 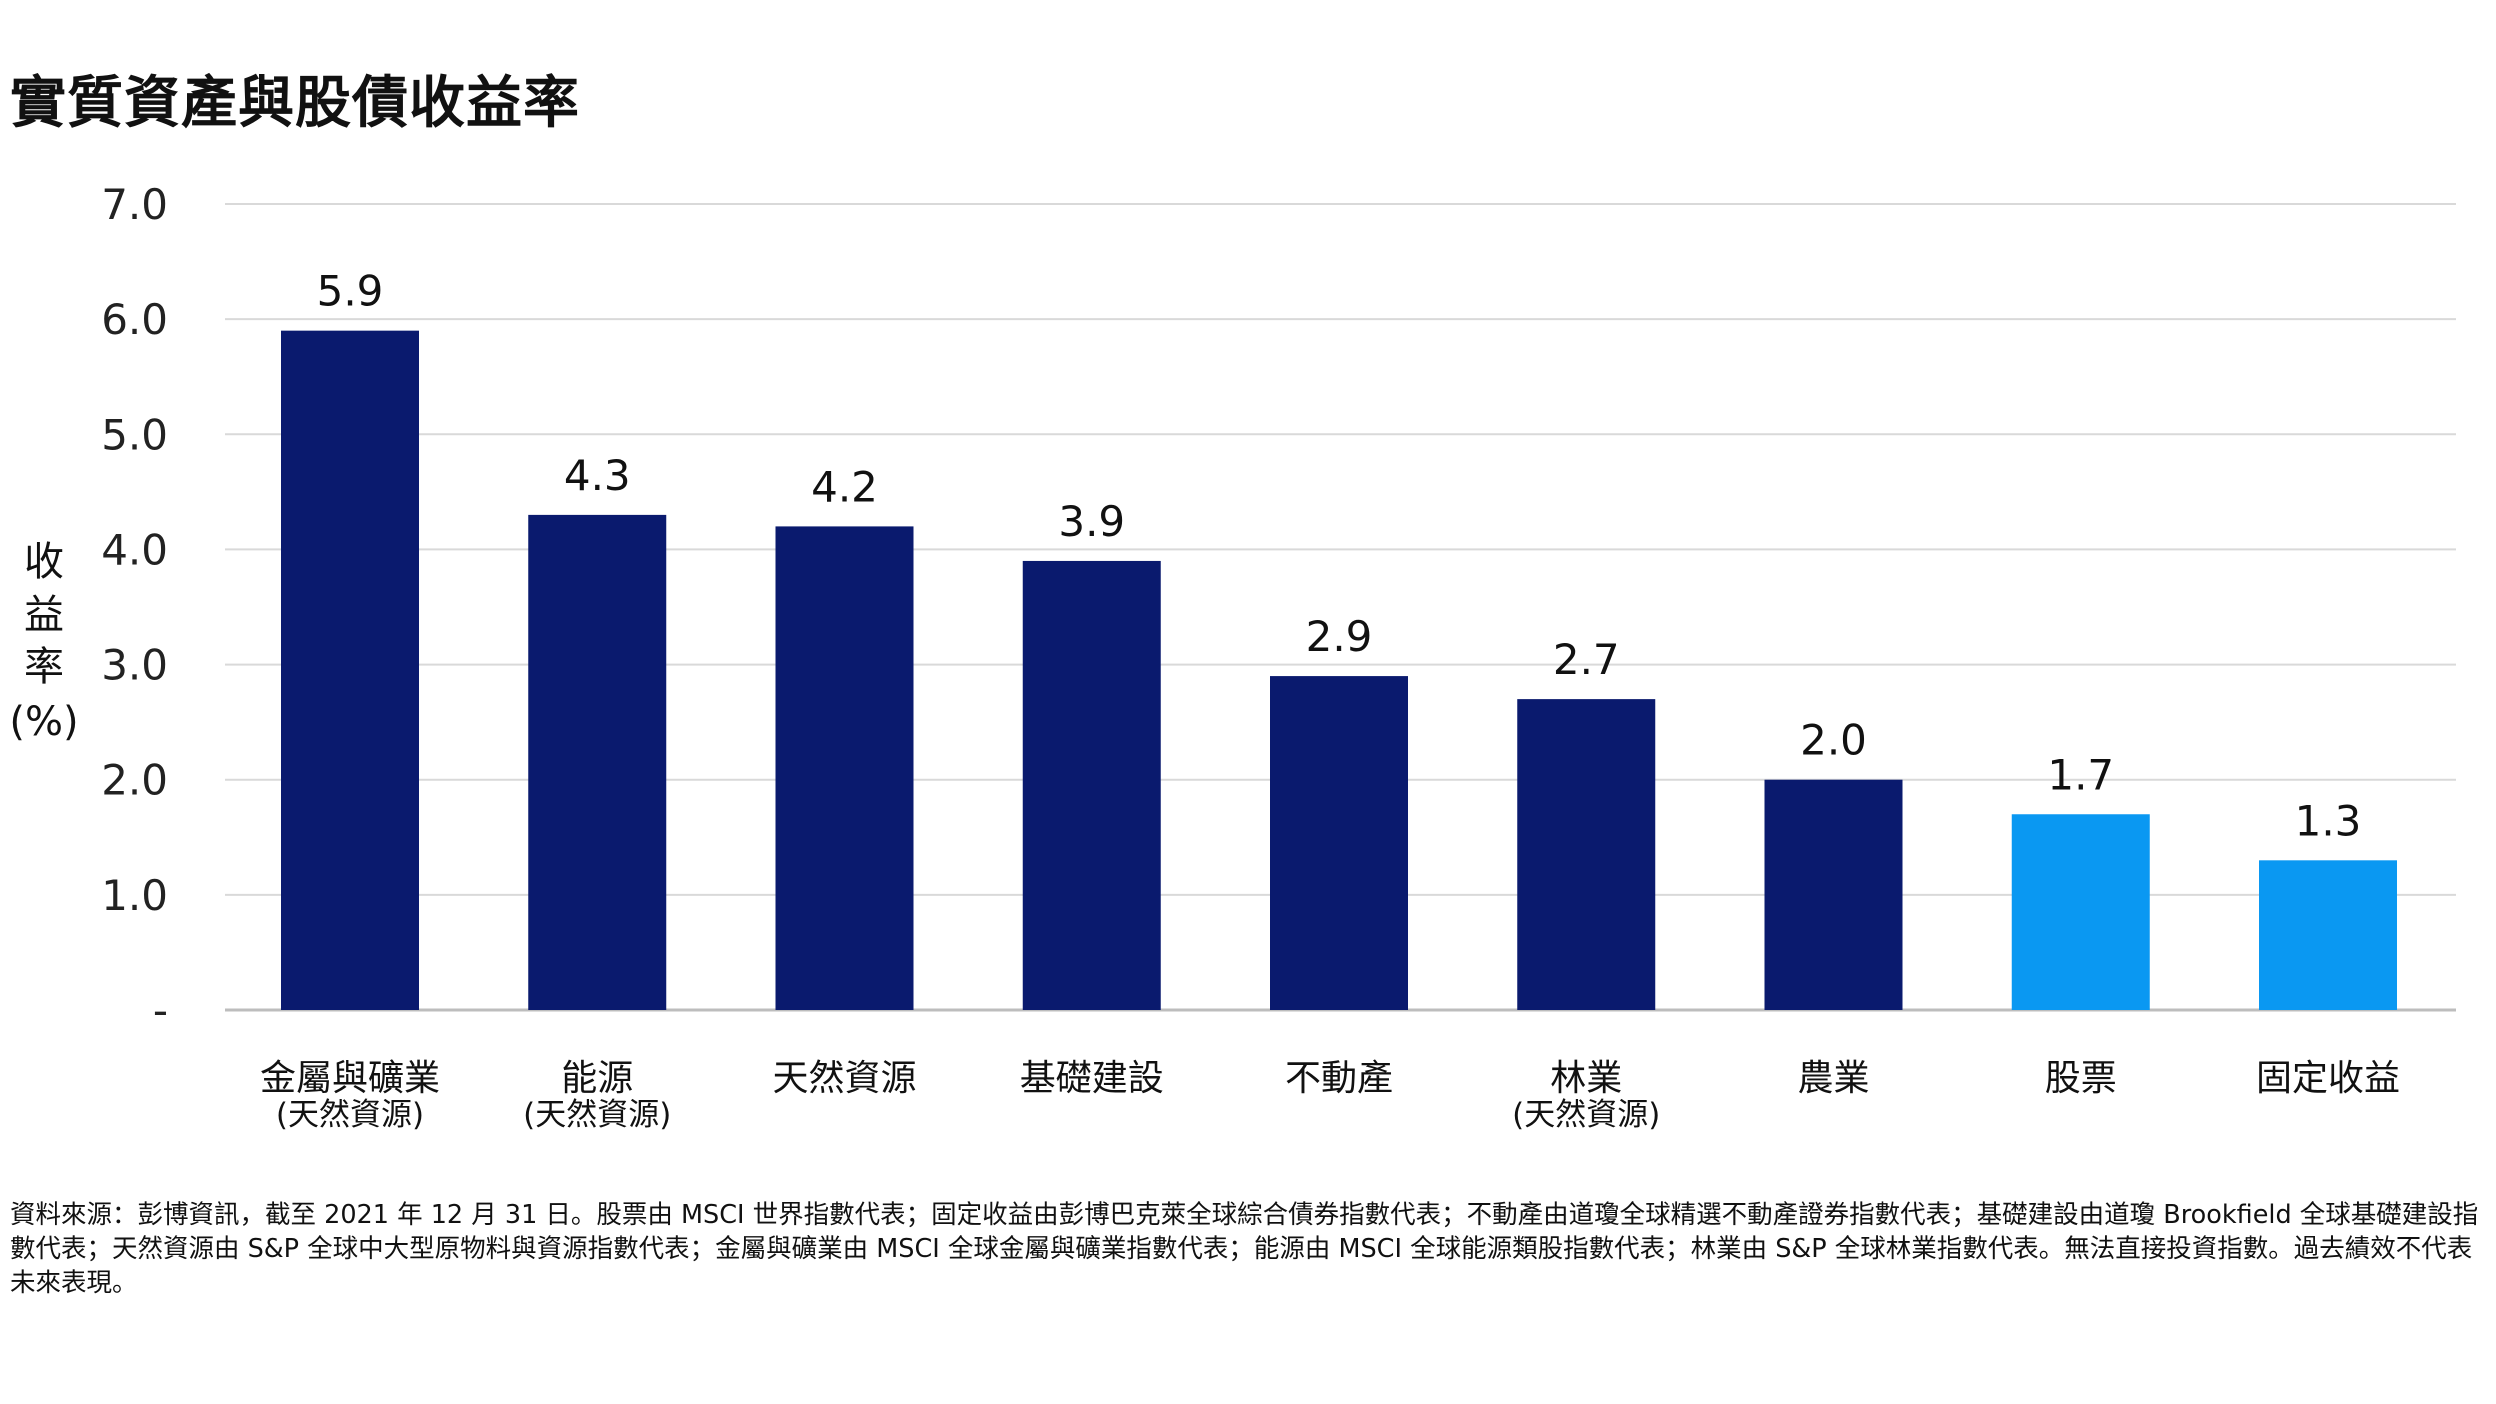 What do you see at coordinates (597, 475) in the screenshot?
I see `data-label: 4.3` at bounding box center [597, 475].